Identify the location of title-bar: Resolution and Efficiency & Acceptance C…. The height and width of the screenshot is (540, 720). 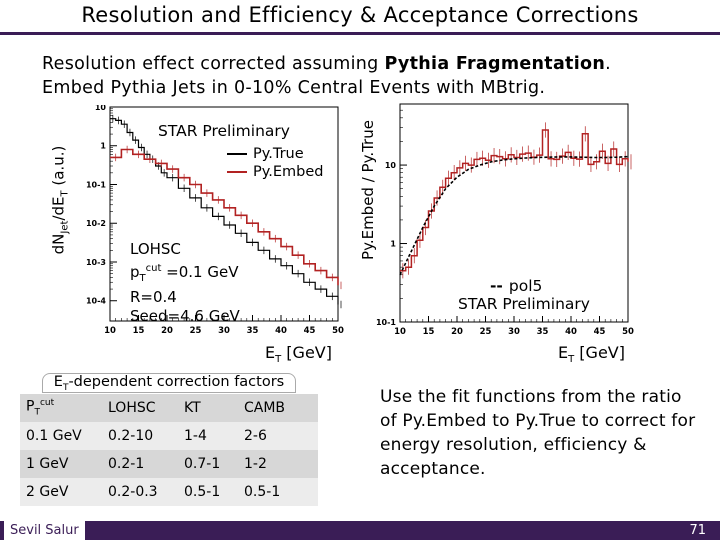
(360, 17).